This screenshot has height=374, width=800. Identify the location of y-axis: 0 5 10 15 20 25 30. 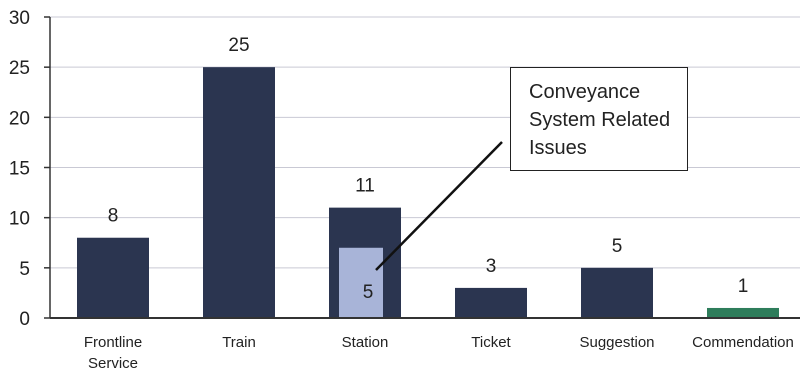
(30, 169).